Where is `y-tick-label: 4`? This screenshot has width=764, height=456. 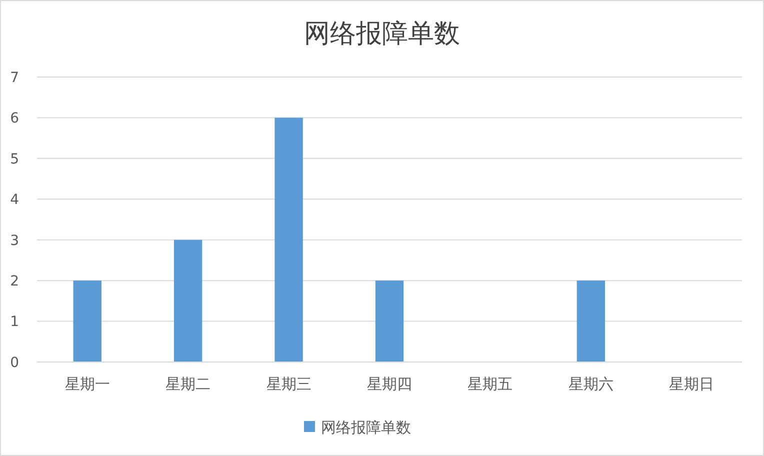
y-tick-label: 4 is located at coordinates (15, 200).